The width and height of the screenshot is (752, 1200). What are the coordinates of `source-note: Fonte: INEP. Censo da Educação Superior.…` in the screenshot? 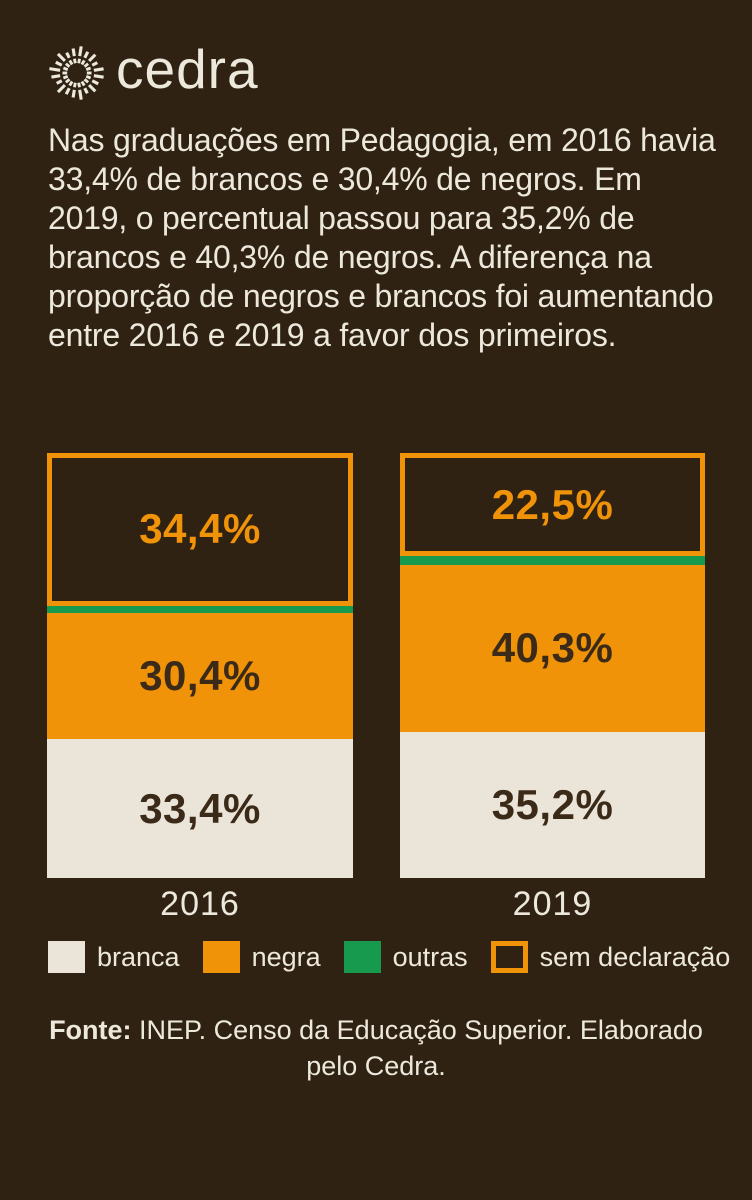 It's located at (376, 1048).